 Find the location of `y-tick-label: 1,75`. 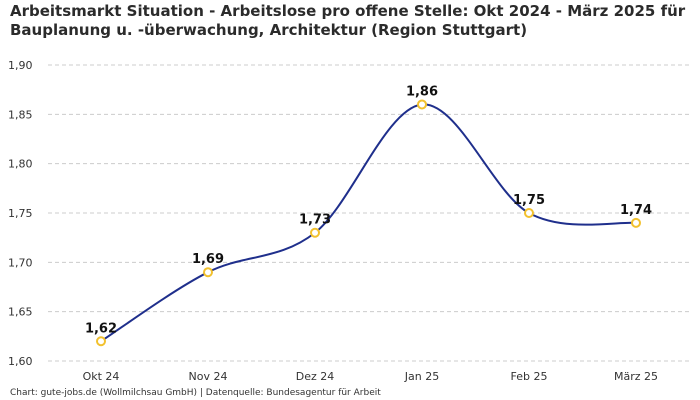

y-tick-label: 1,75 is located at coordinates (20, 213).